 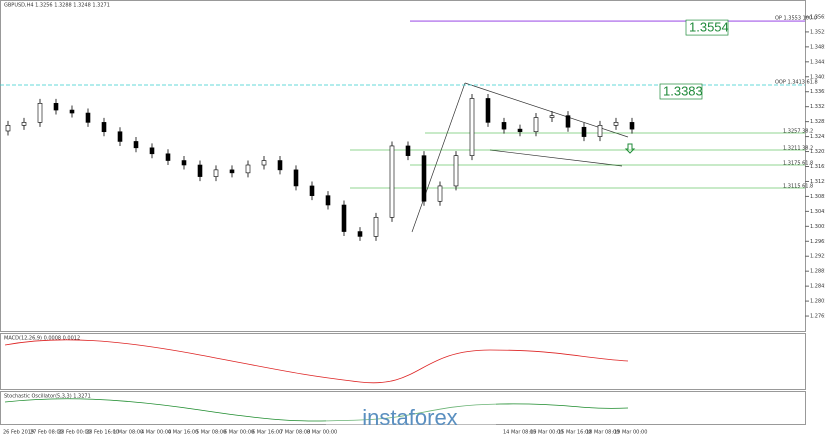 What do you see at coordinates (102, 433) in the screenshot?
I see `date-label: 28 Feb 16:00` at bounding box center [102, 433].